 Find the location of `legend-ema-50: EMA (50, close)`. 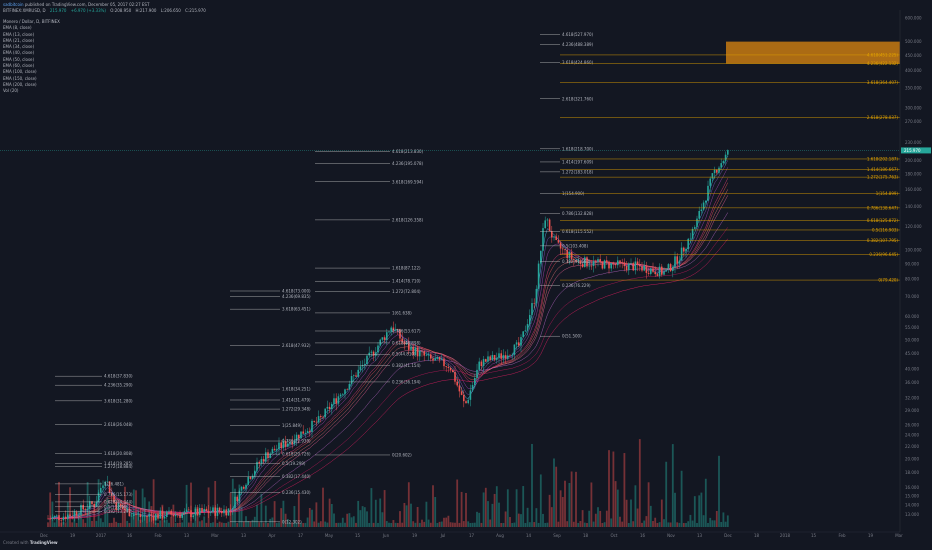

legend-ema-50: EMA (50, close) is located at coordinates (19, 59).